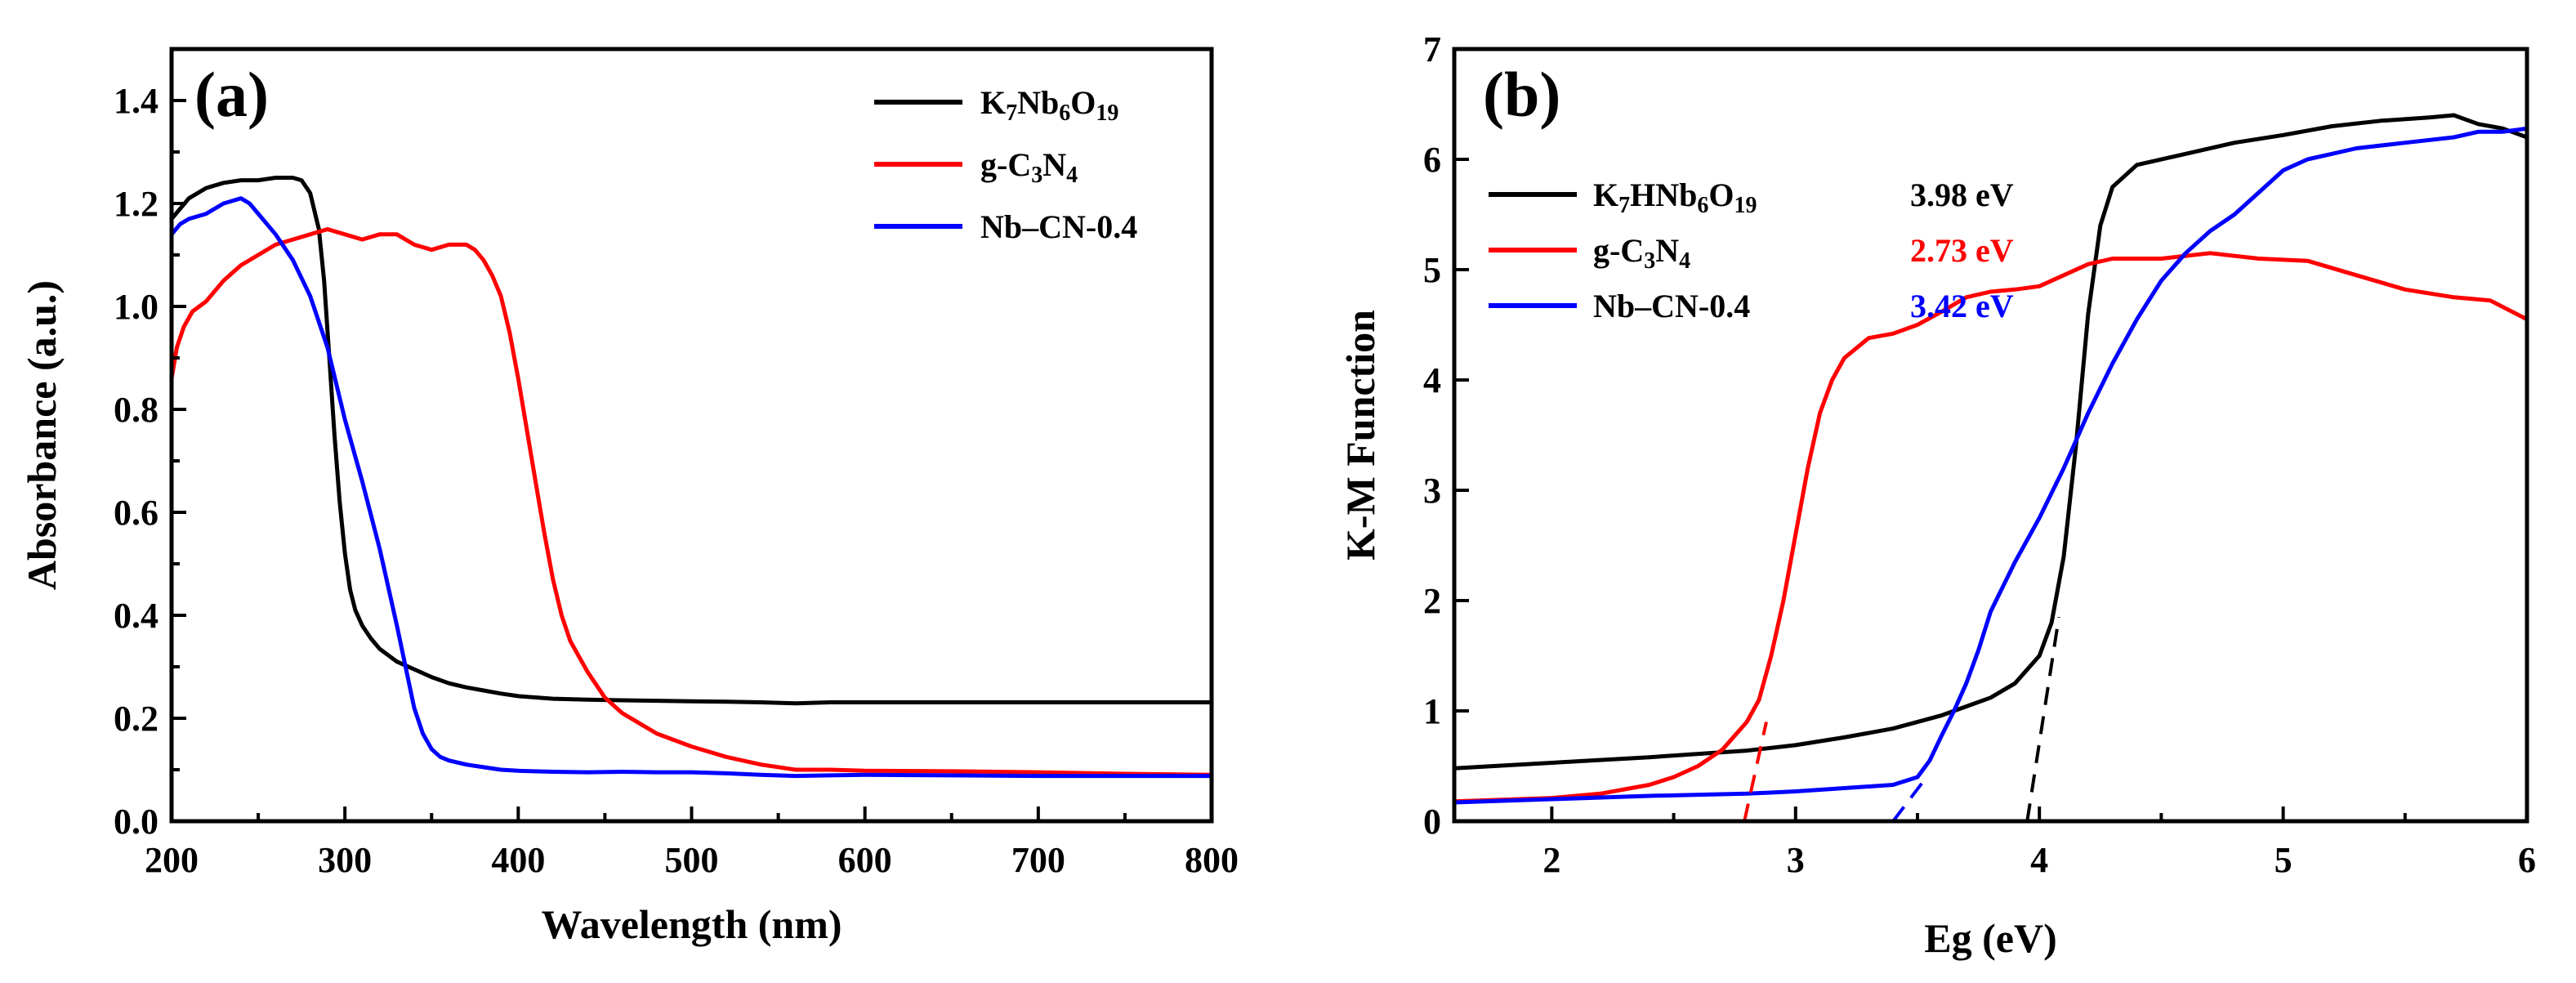 The height and width of the screenshot is (983, 2576). Describe the element at coordinates (1432, 160) in the screenshot. I see `y-tick-label: 6` at that location.